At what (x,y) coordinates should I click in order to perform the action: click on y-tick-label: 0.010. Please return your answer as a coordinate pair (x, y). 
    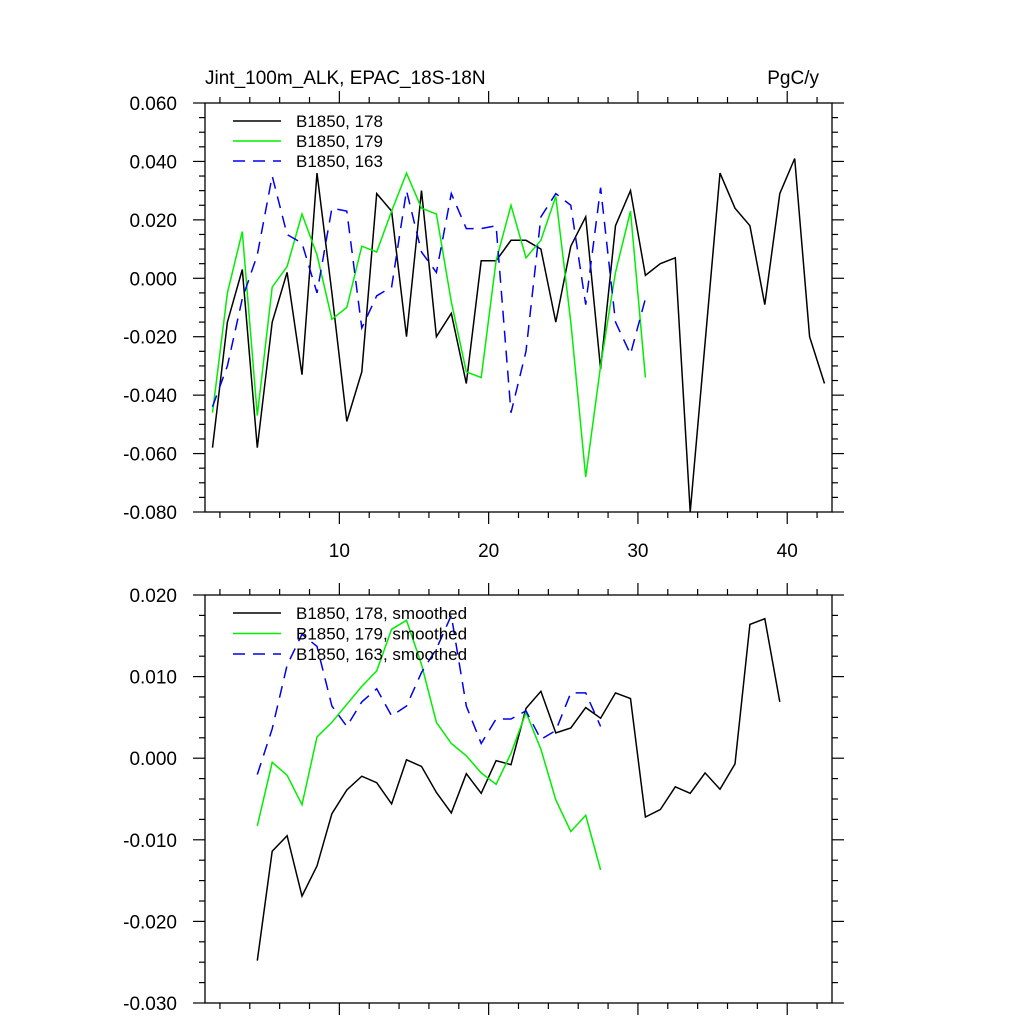
    Looking at the image, I should click on (153, 678).